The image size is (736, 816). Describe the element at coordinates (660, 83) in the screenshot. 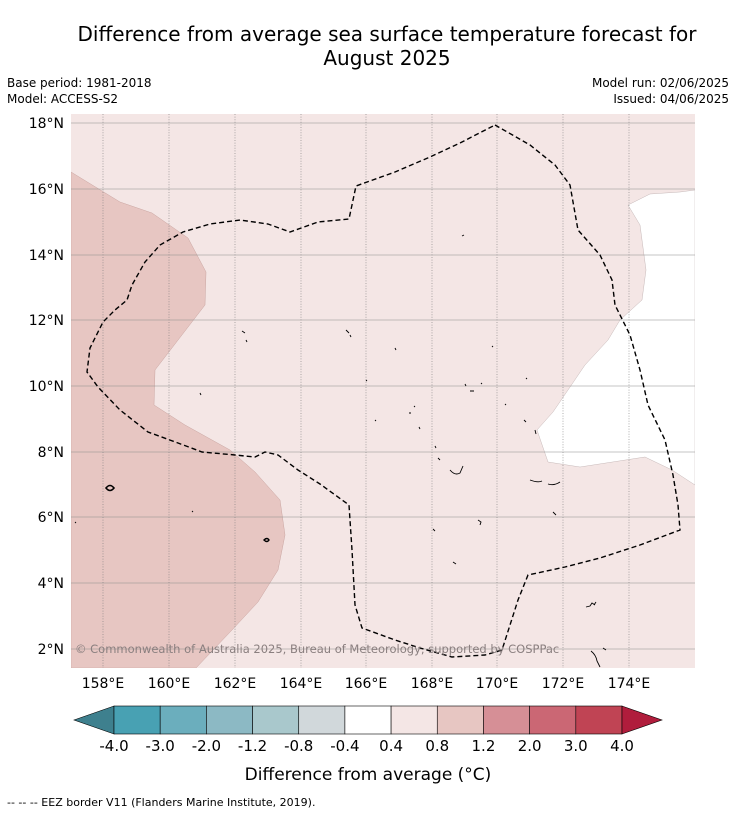

I see `model-run: Model run: 02/06/2025` at that location.